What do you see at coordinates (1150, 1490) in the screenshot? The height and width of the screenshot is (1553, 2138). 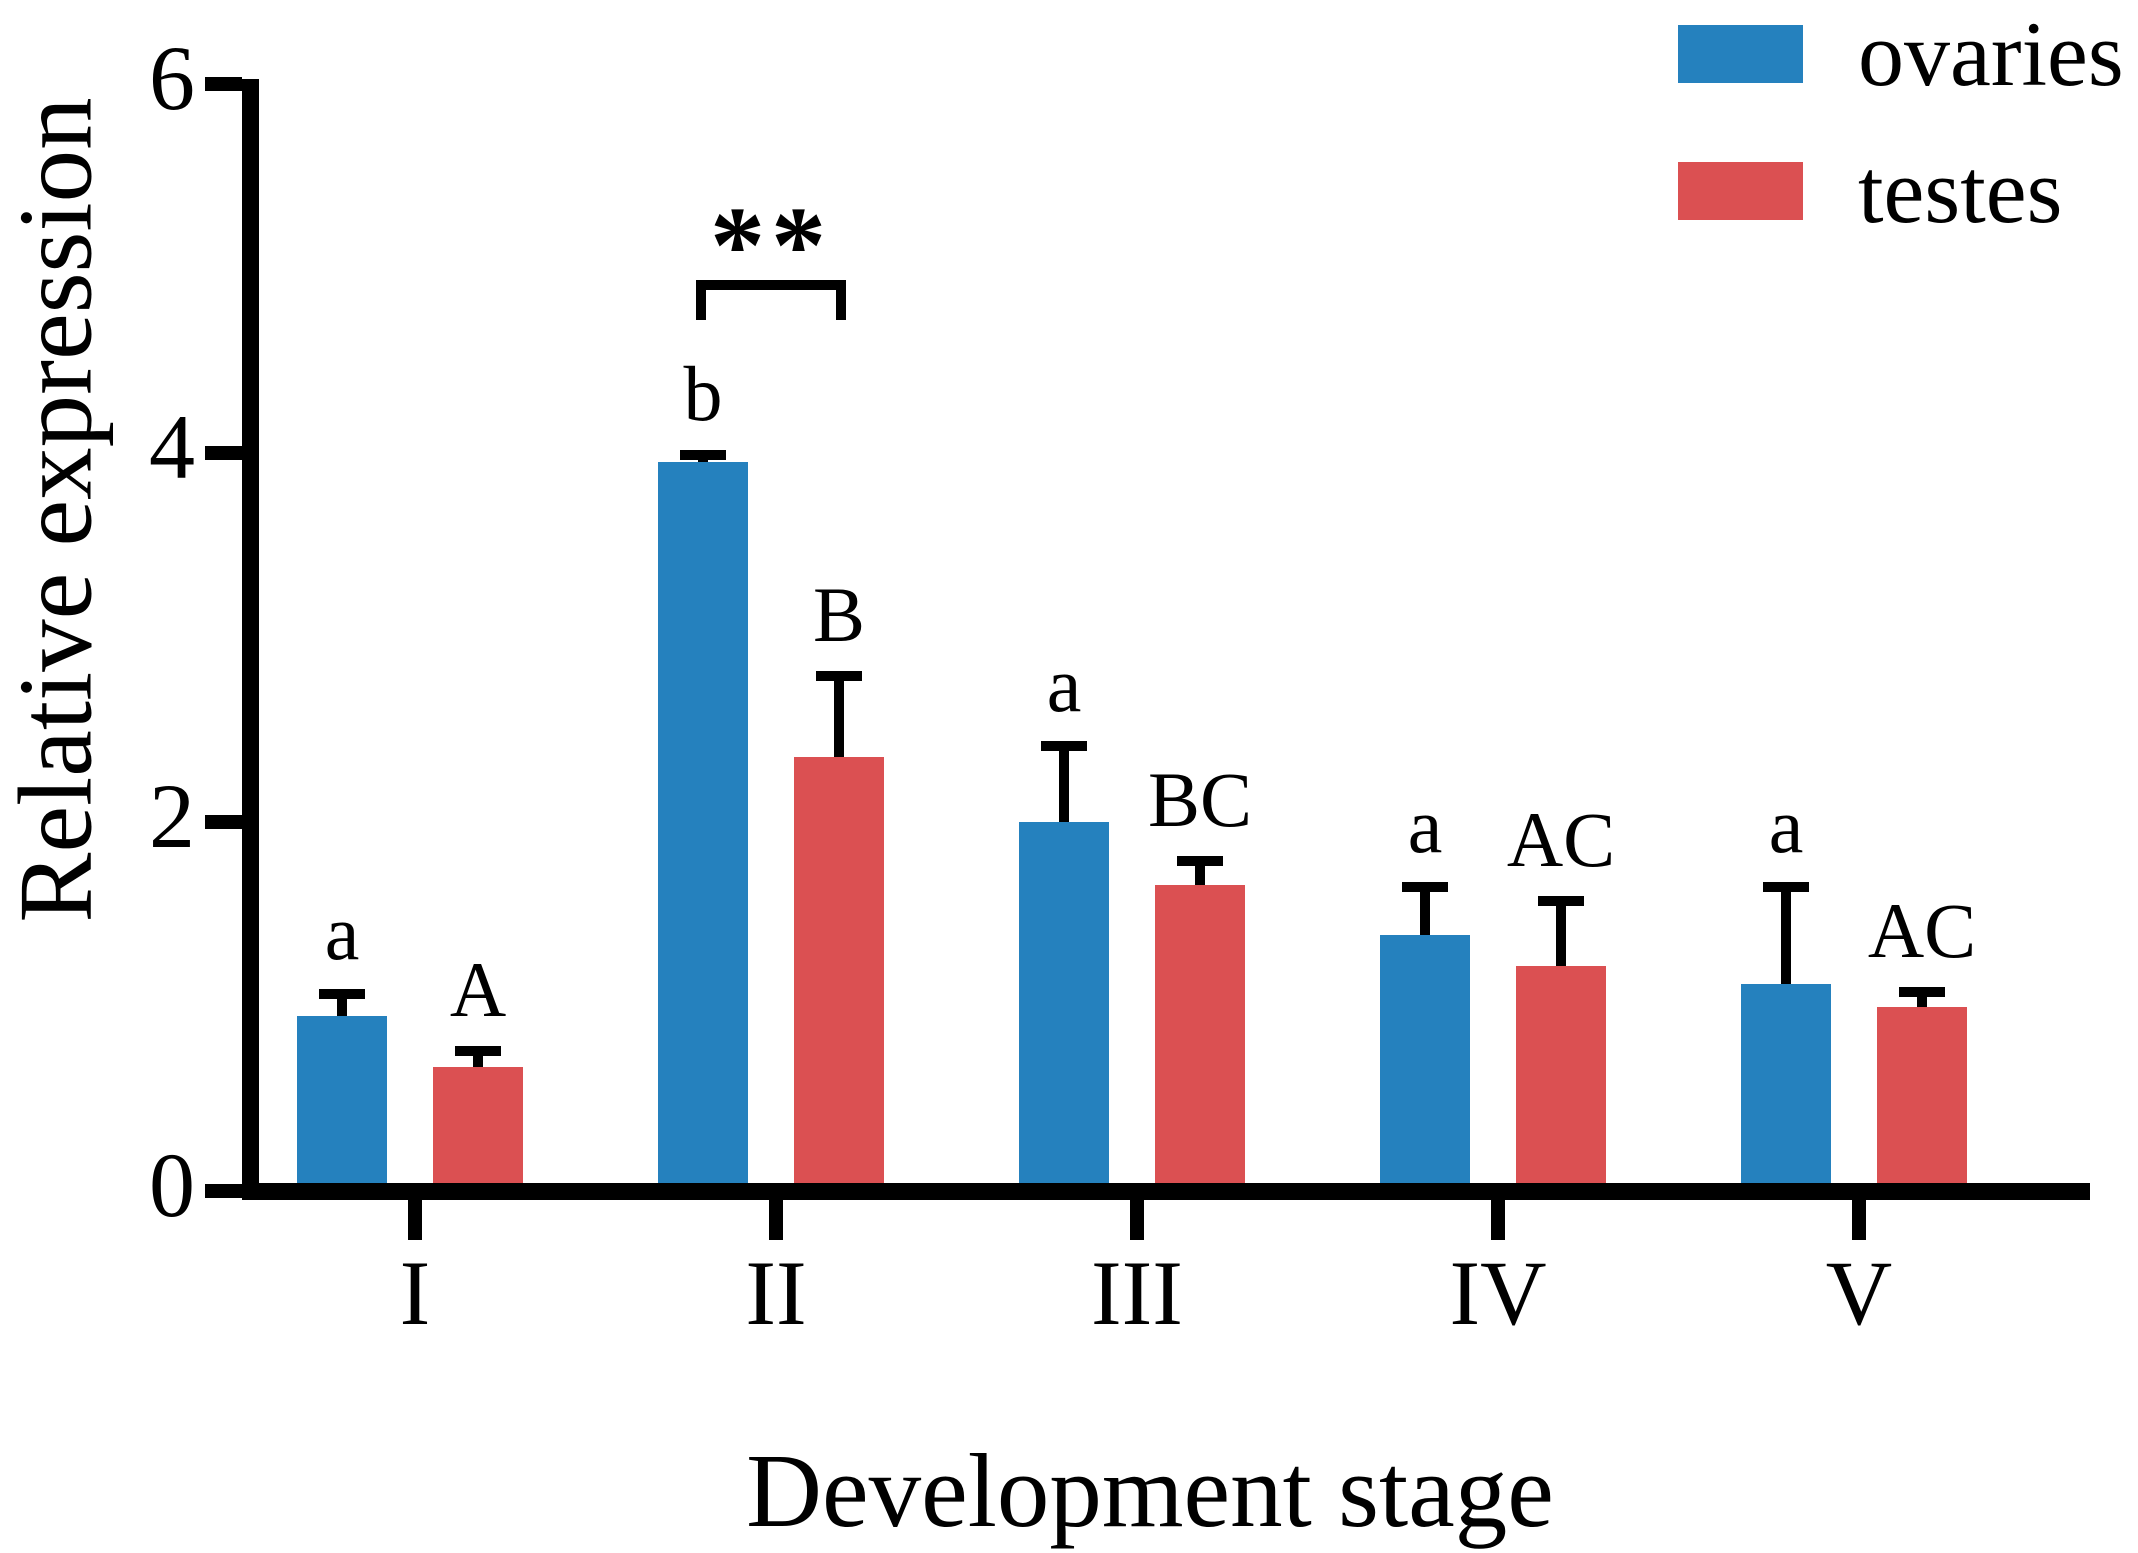 I see `x-axis-title: Development stage` at bounding box center [1150, 1490].